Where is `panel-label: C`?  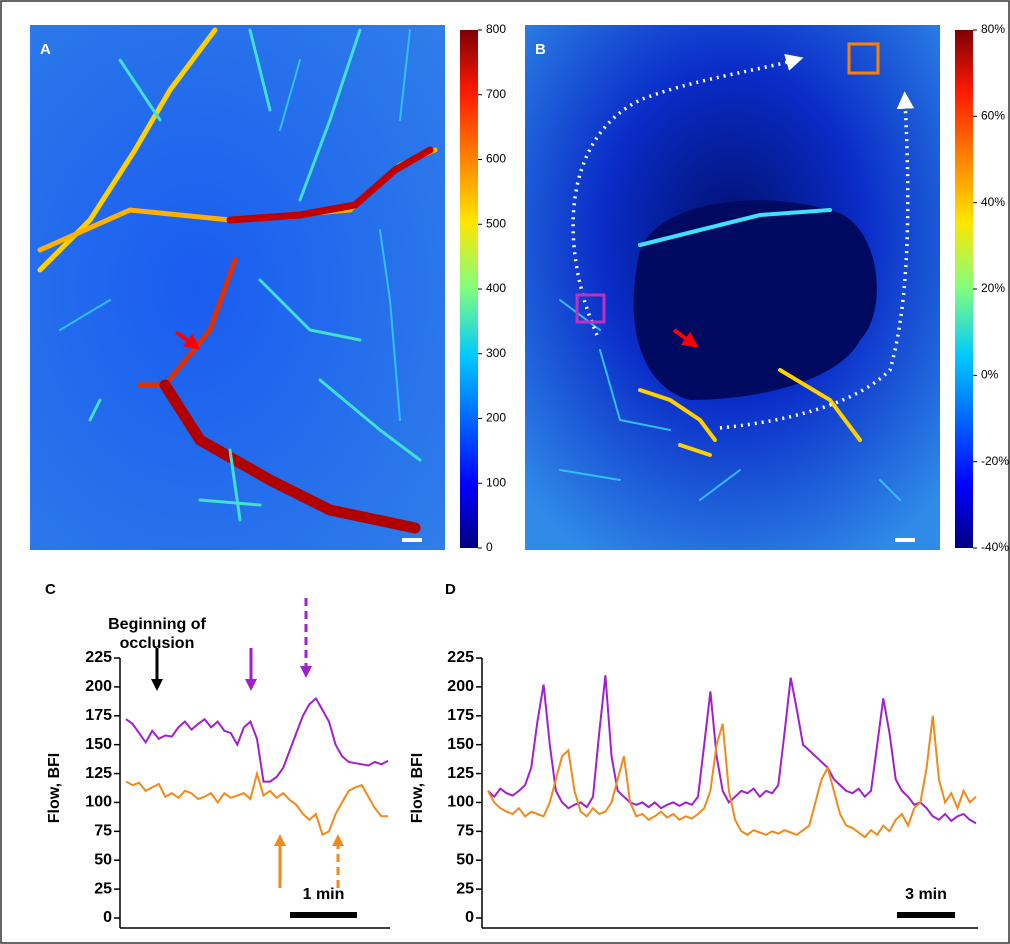 panel-label: C is located at coordinates (50, 589).